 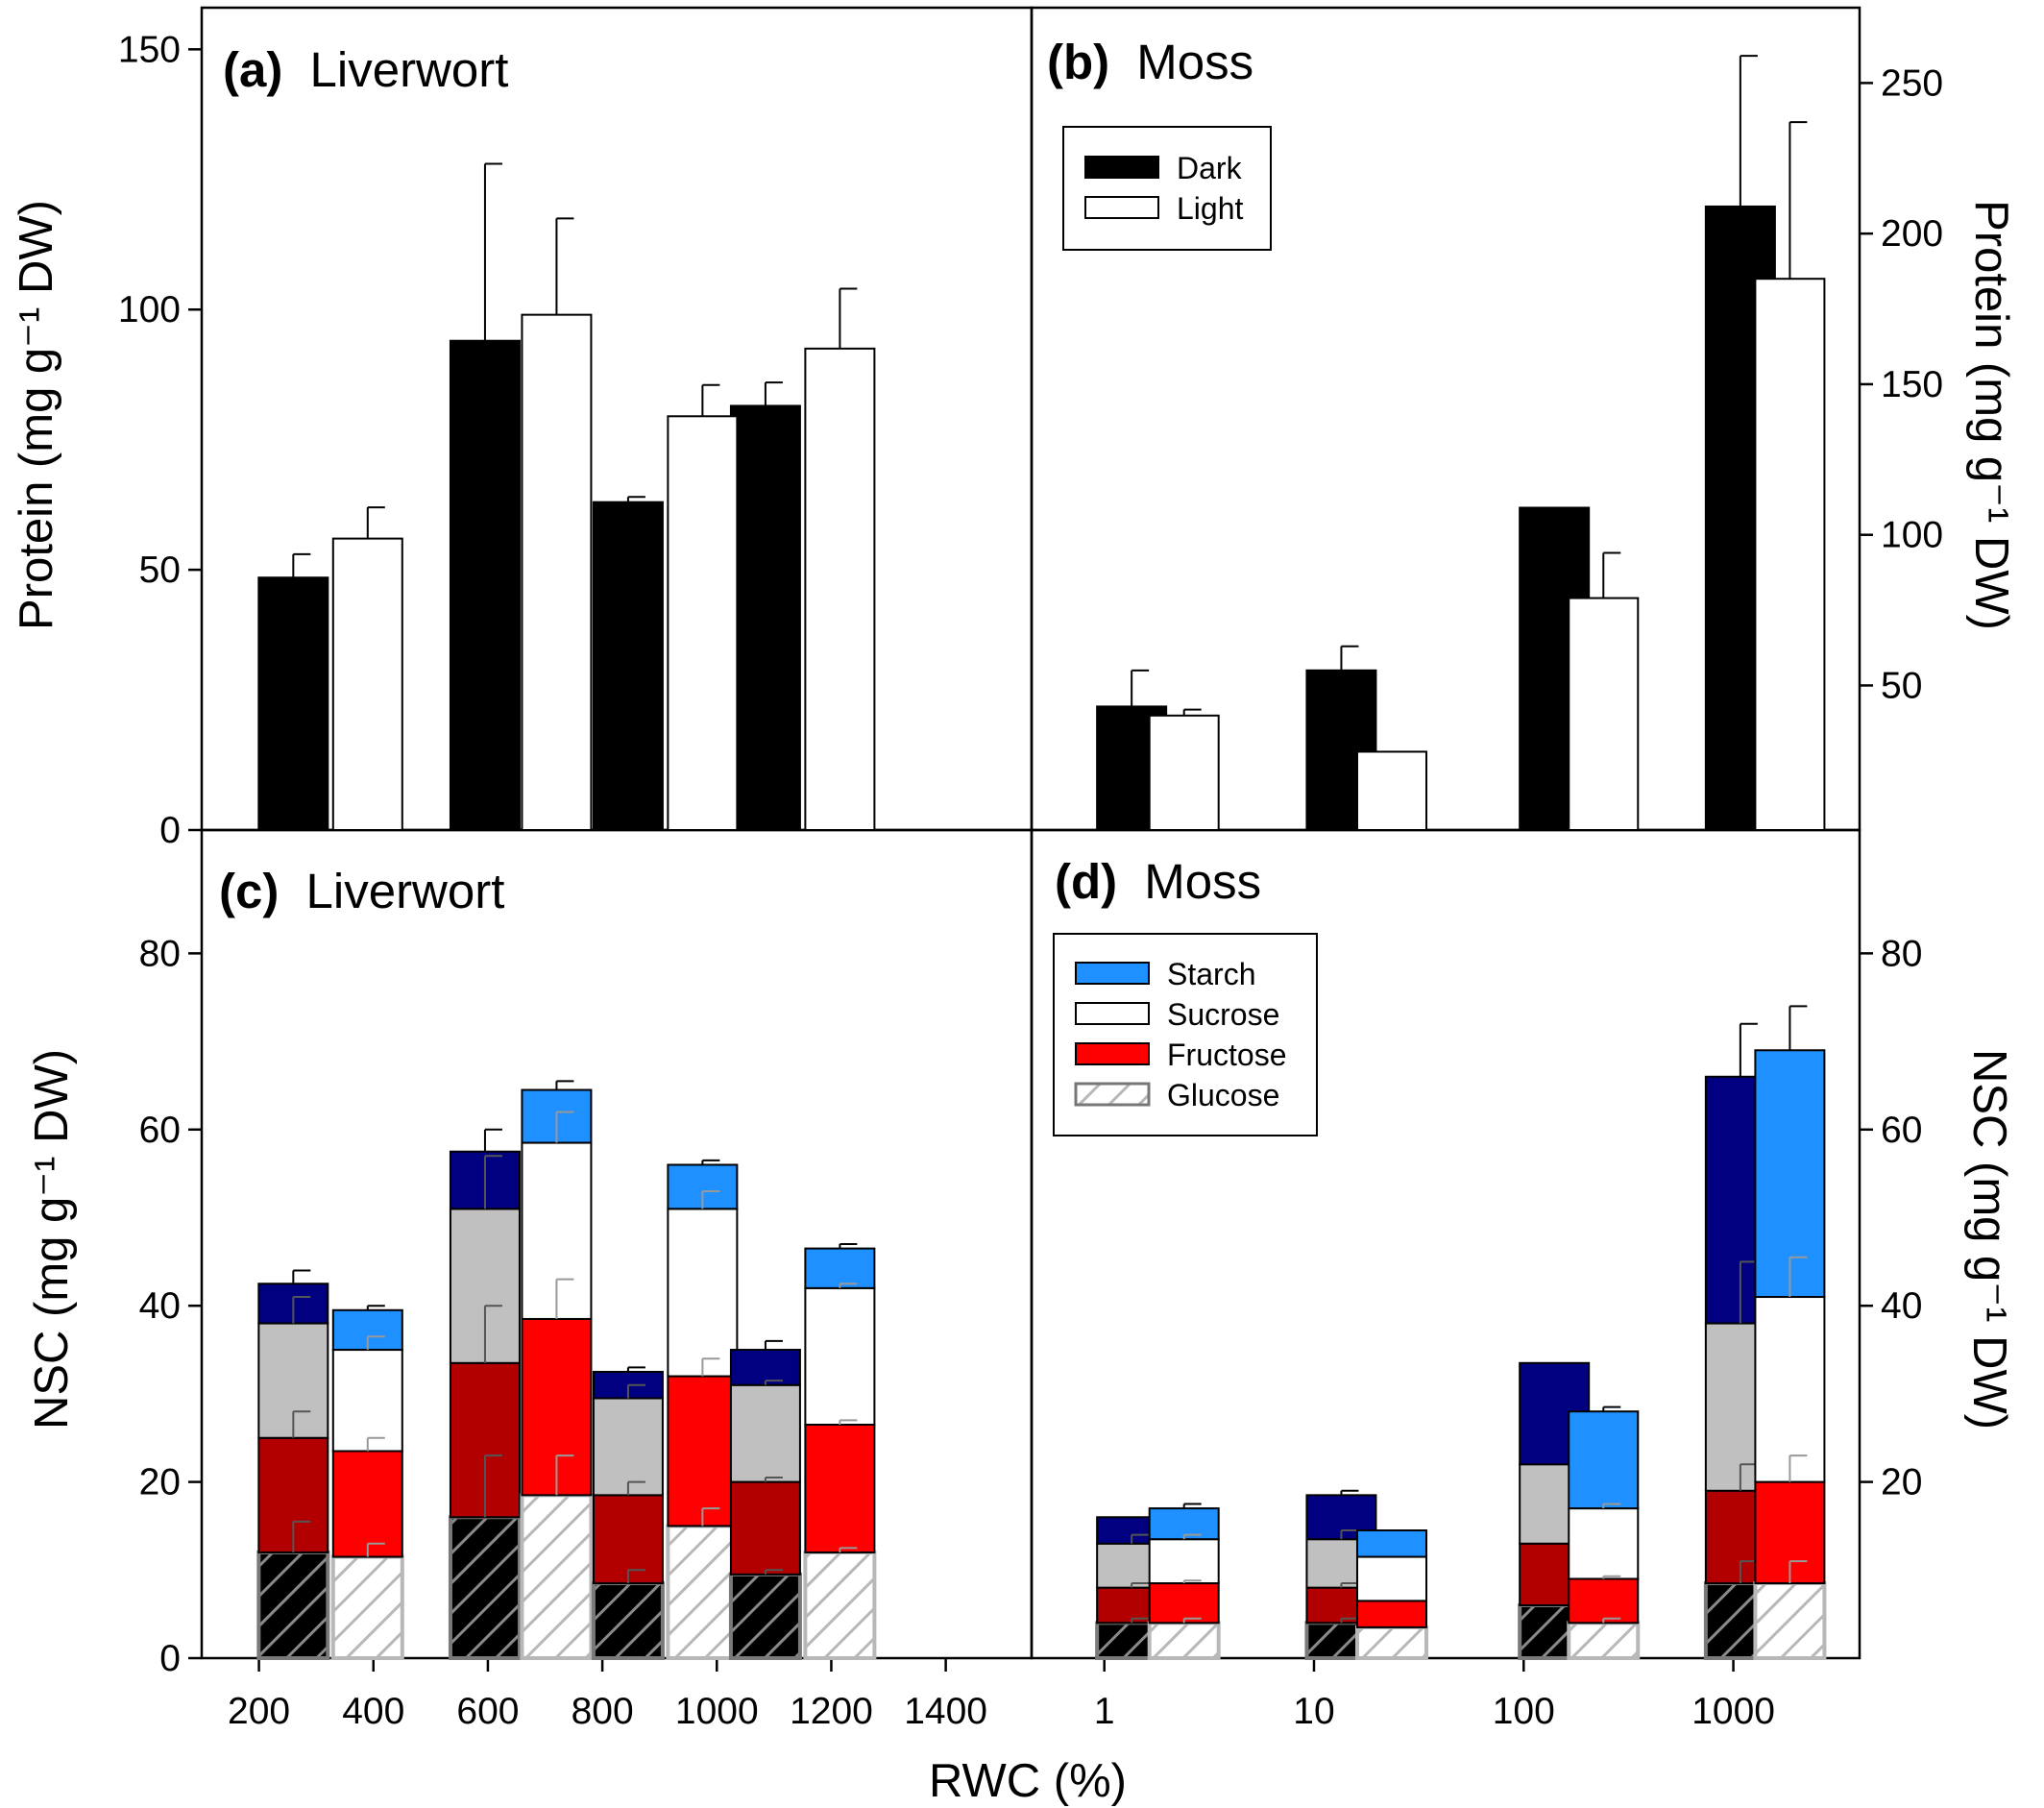 What do you see at coordinates (1210, 208) in the screenshot?
I see `legend-label-light: Light` at bounding box center [1210, 208].